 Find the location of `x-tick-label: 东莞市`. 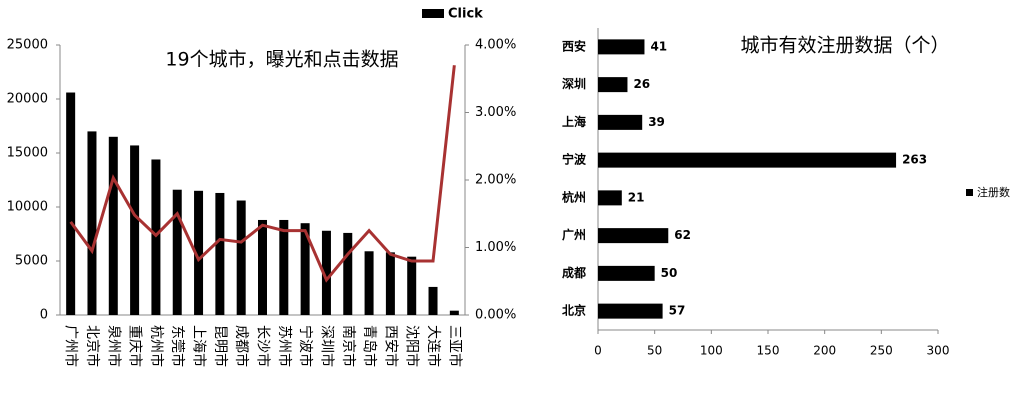

x-tick-label: 东莞市 is located at coordinates (177, 346).